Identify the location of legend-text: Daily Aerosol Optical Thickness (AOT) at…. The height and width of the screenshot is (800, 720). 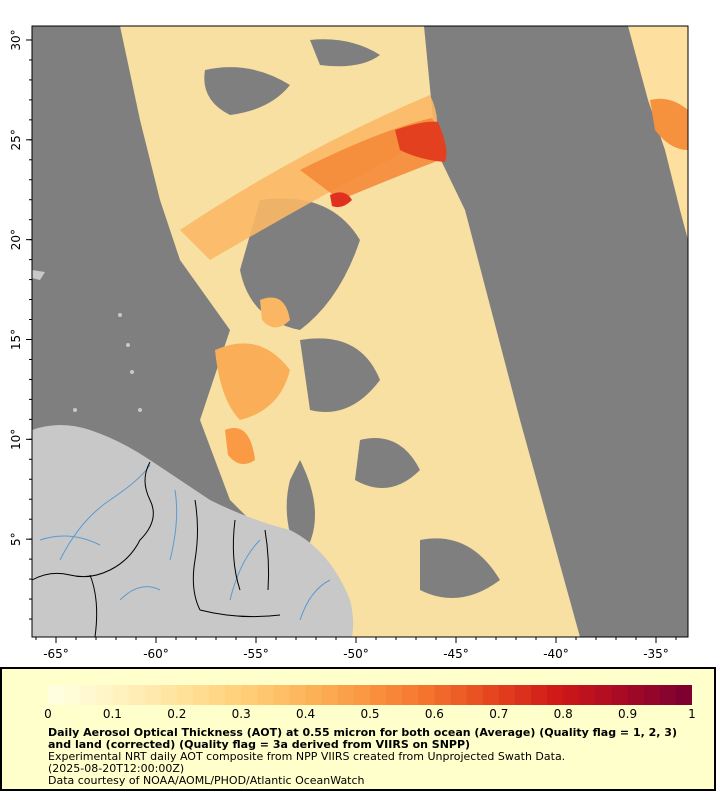
(373, 757).